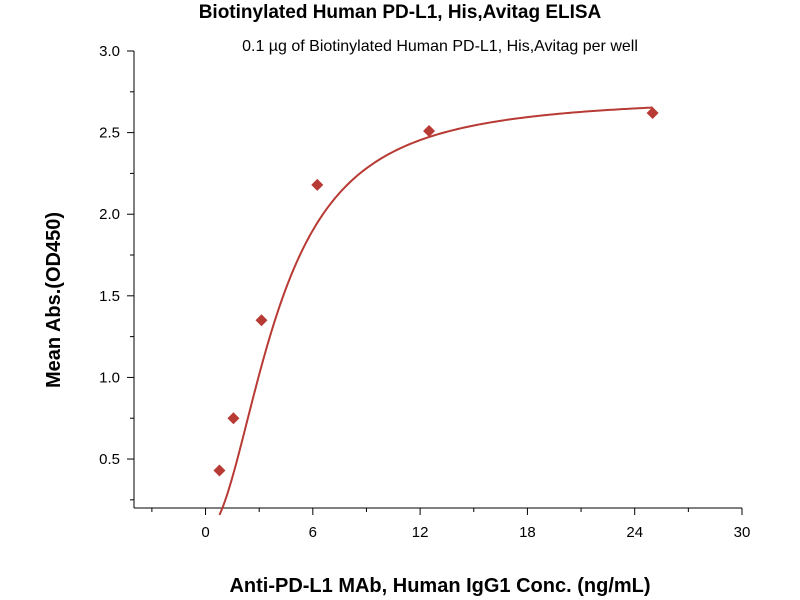 This screenshot has width=800, height=600. What do you see at coordinates (205, 532) in the screenshot?
I see `x-tick-label: 0` at bounding box center [205, 532].